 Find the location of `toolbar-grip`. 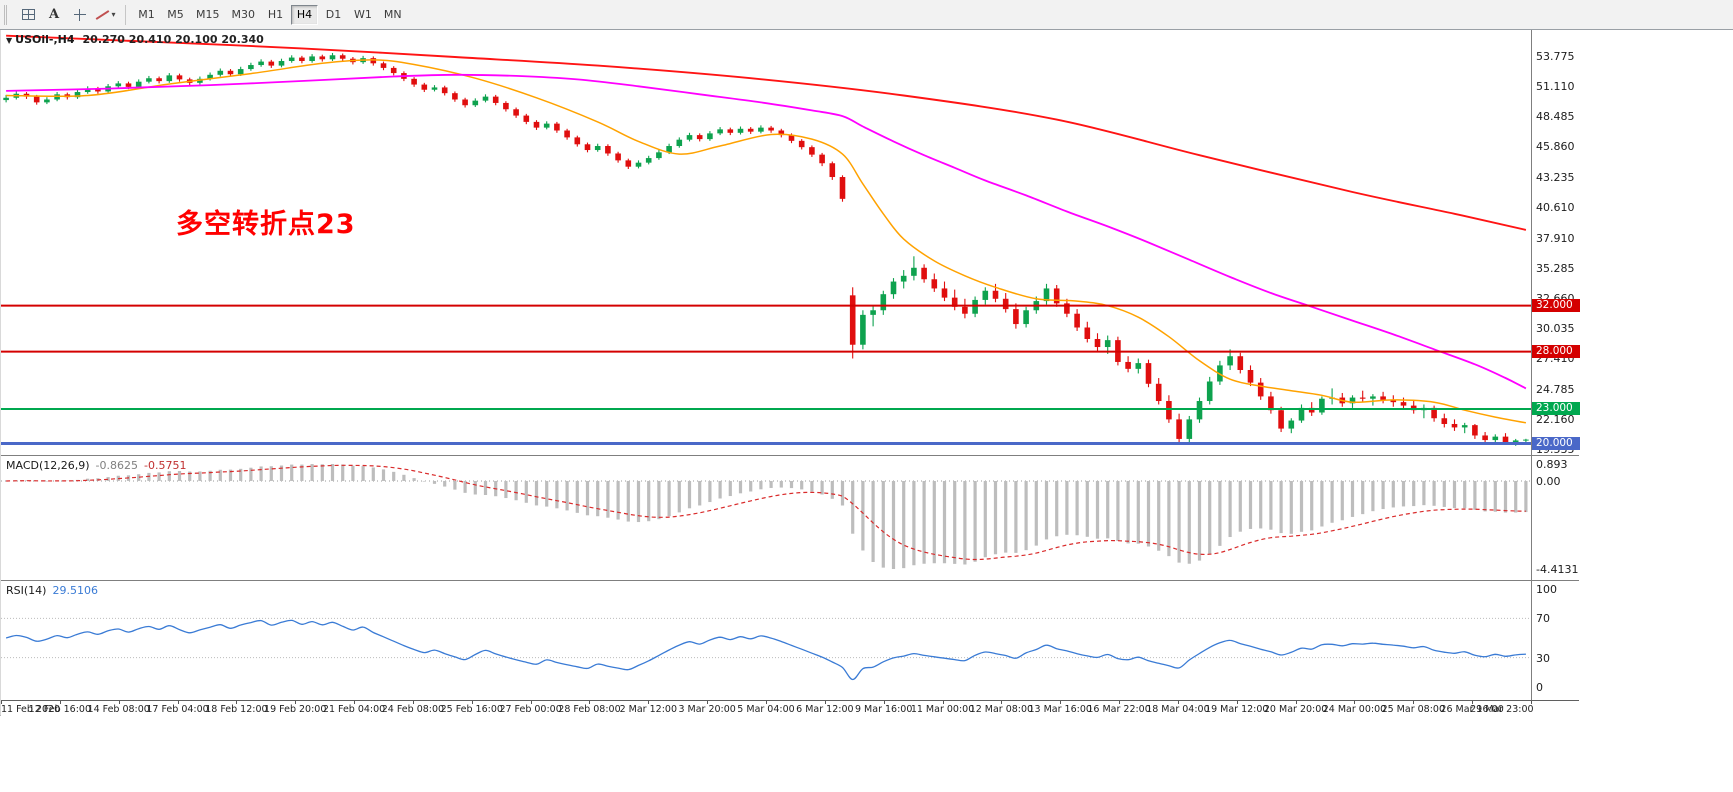

toolbar-grip is located at coordinates (7, 14).